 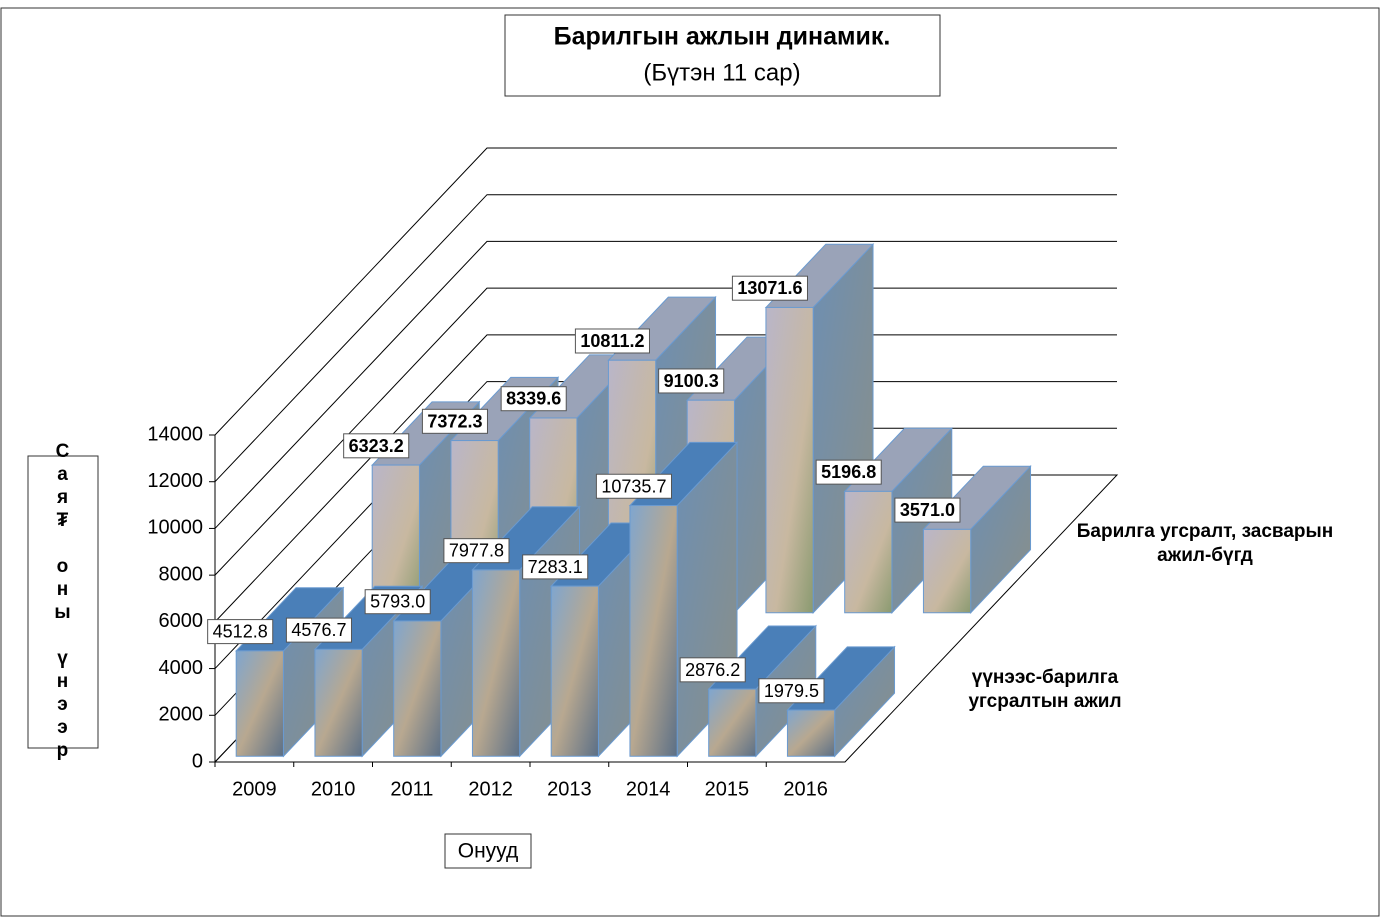 I want to click on legend-entry: Барилга угсралт, засварын ажил-бүгд, so click(x=1205, y=543).